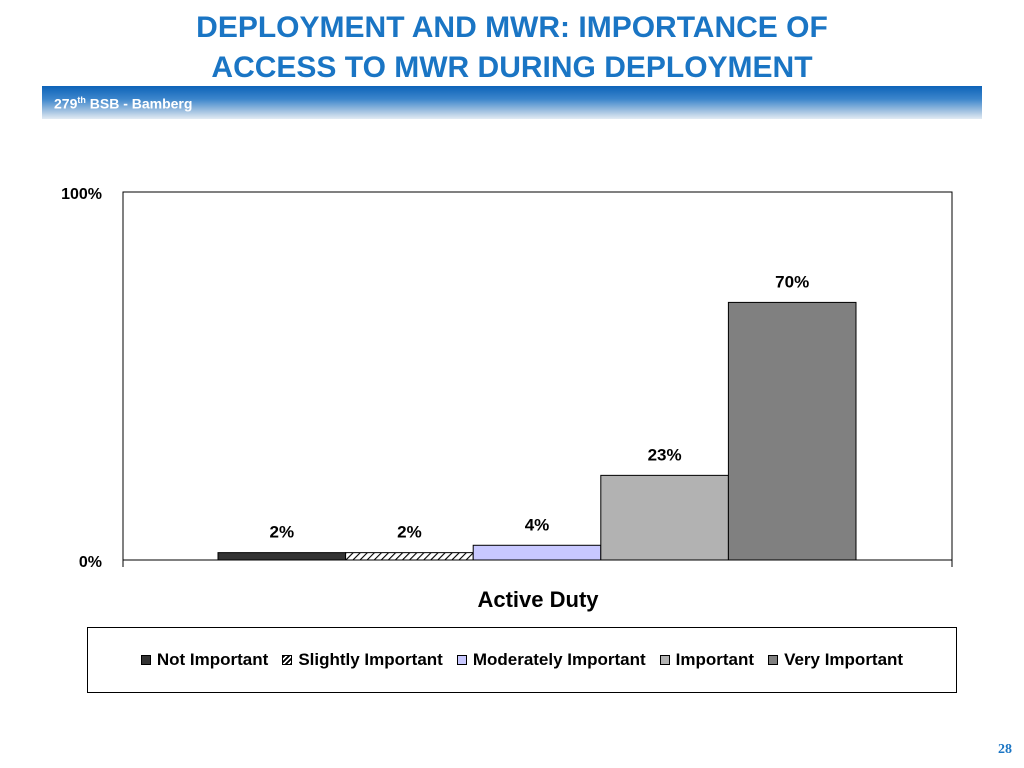 Image resolution: width=1024 pixels, height=768 pixels. What do you see at coordinates (66, 103) in the screenshot?
I see `banner-prefix: 279` at bounding box center [66, 103].